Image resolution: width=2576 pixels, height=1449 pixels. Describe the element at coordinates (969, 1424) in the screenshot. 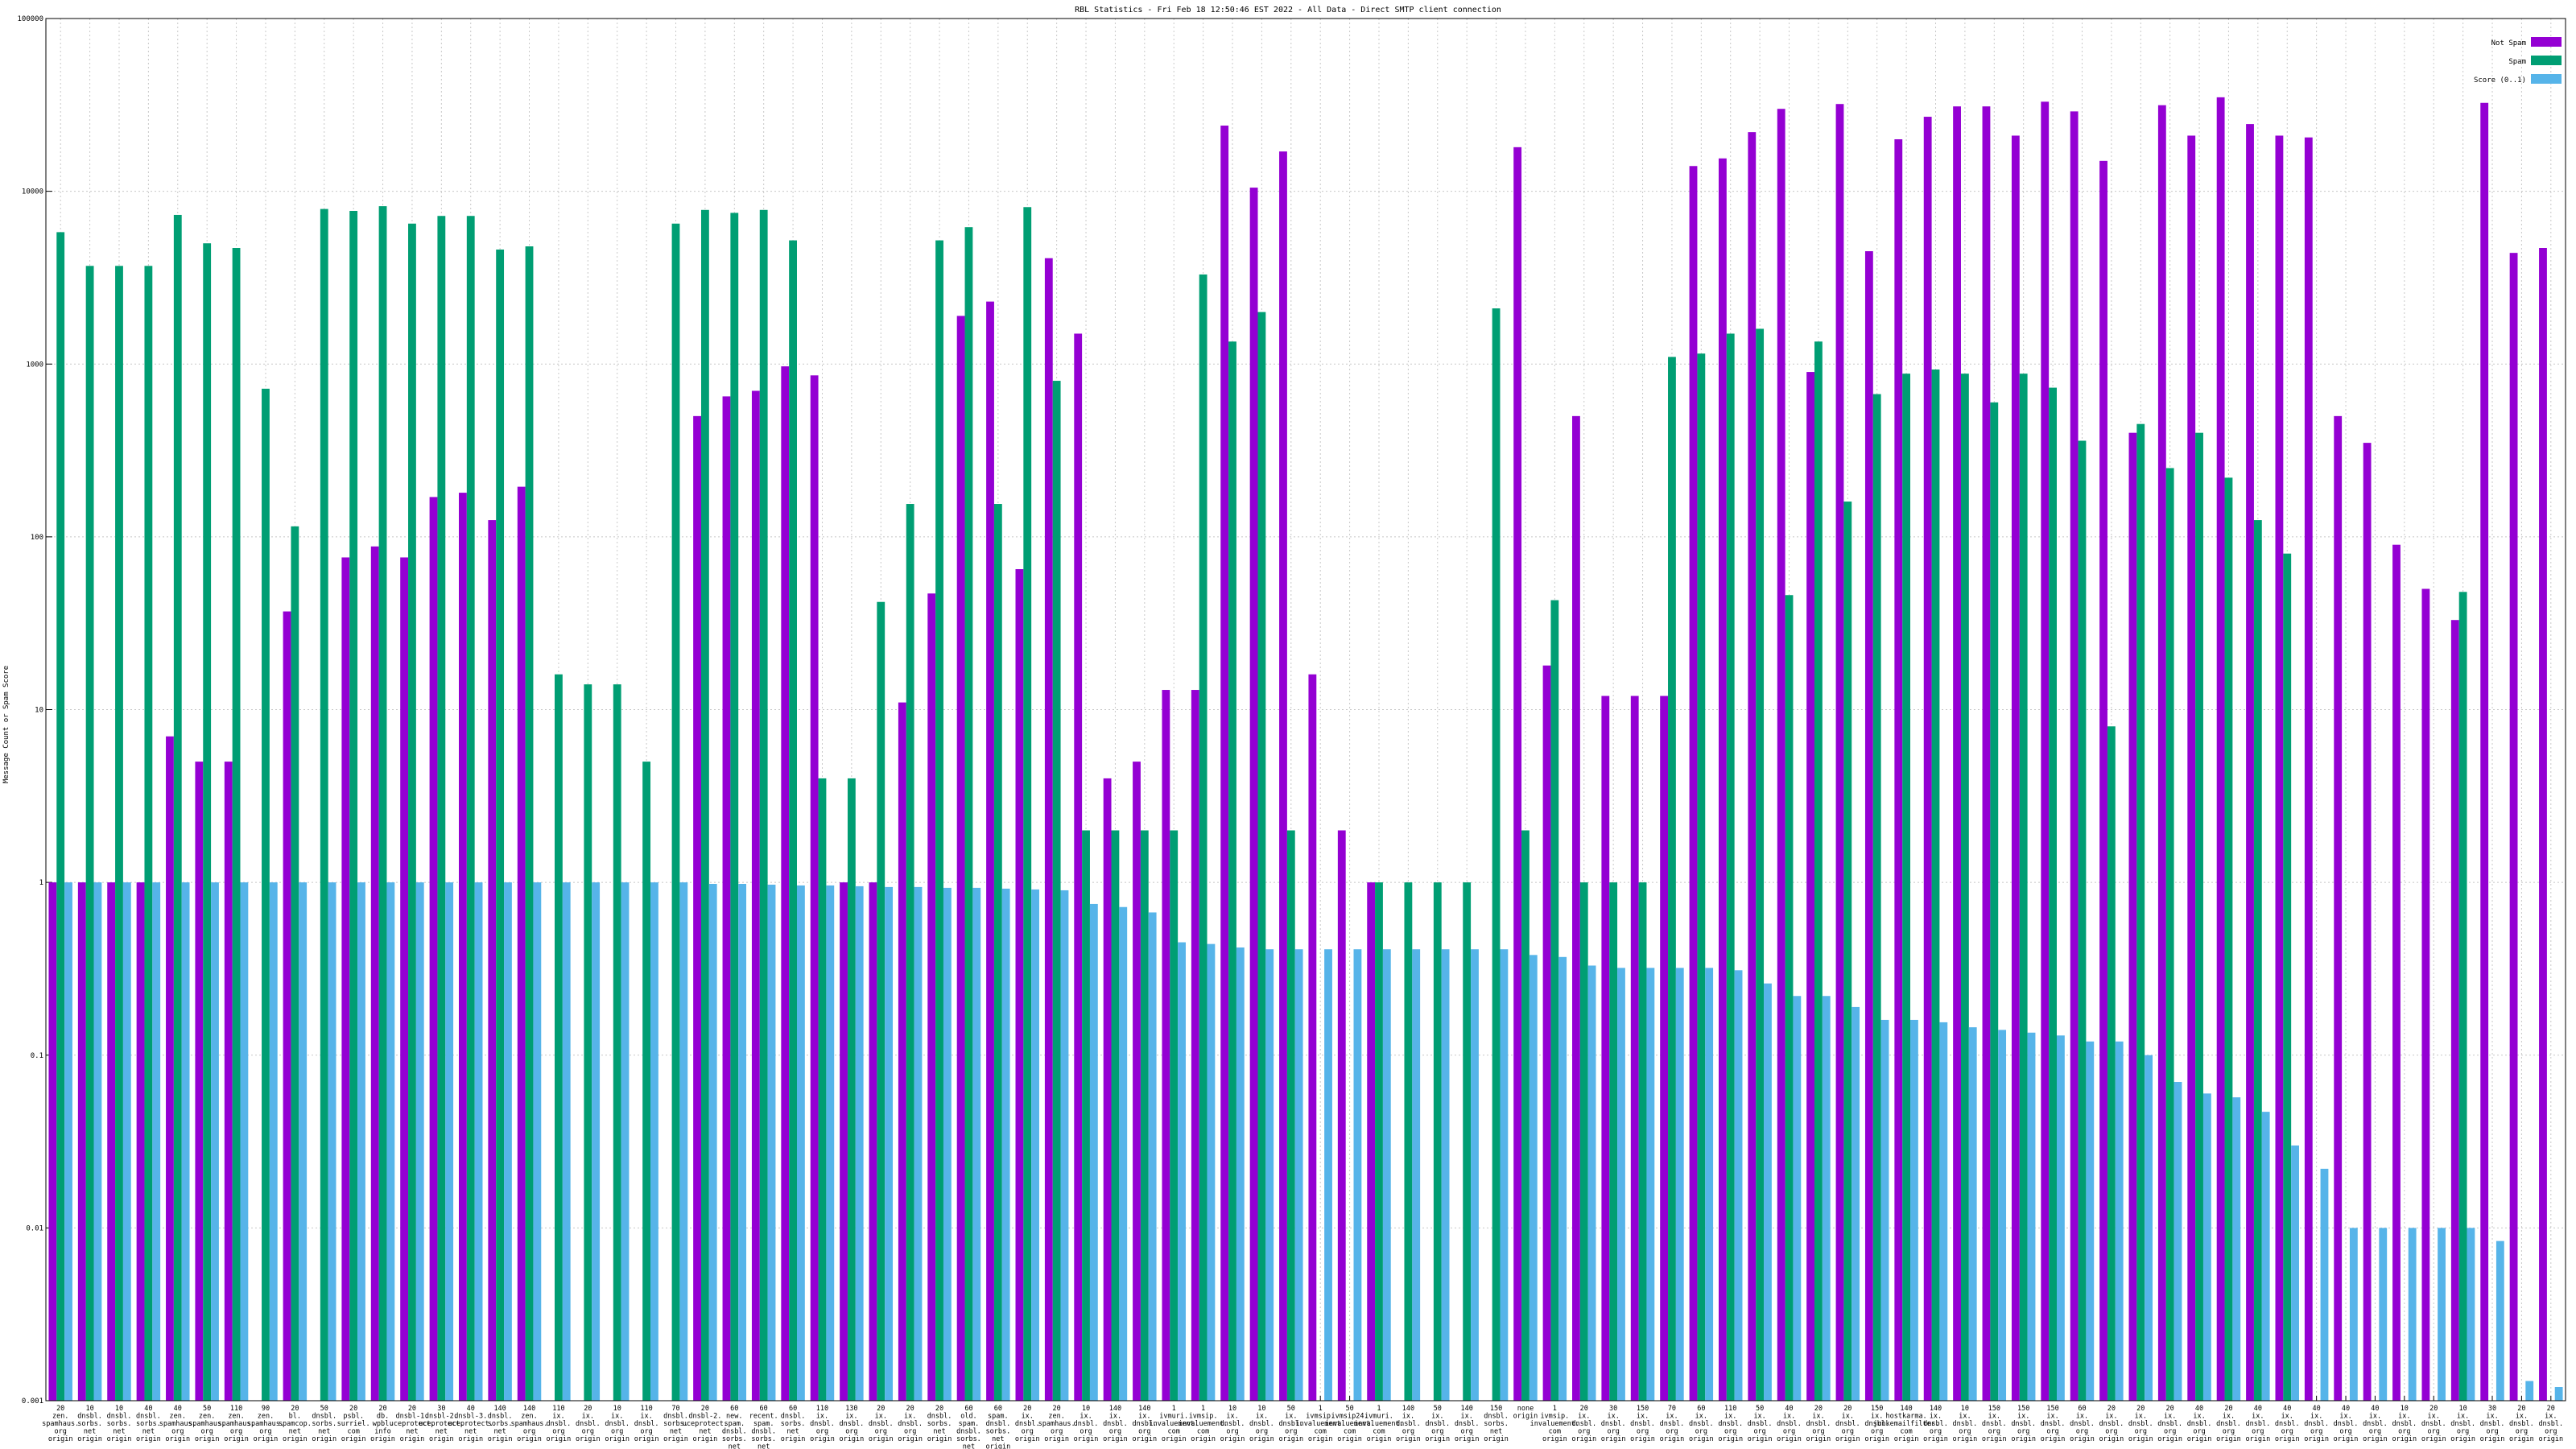

I see `x-tick-label-line: spam.` at that location.